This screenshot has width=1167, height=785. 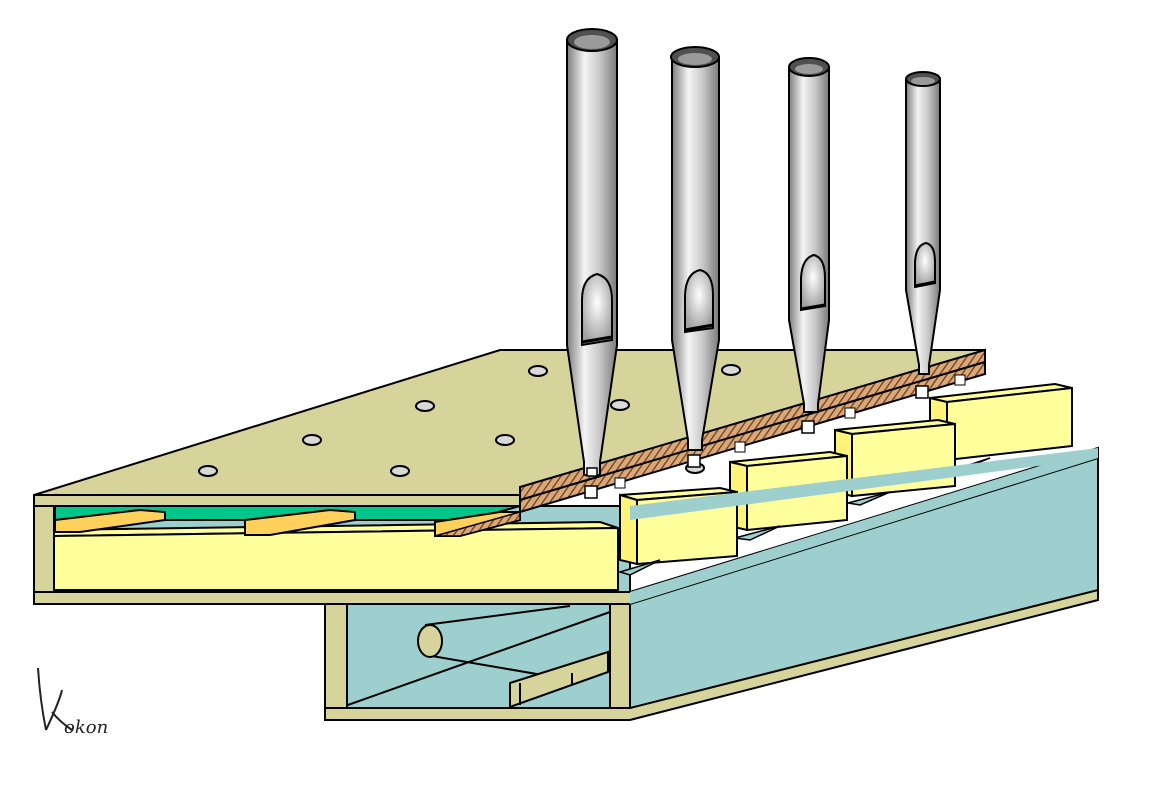 I want to click on upper-chamber-right-face, so click(x=864, y=484).